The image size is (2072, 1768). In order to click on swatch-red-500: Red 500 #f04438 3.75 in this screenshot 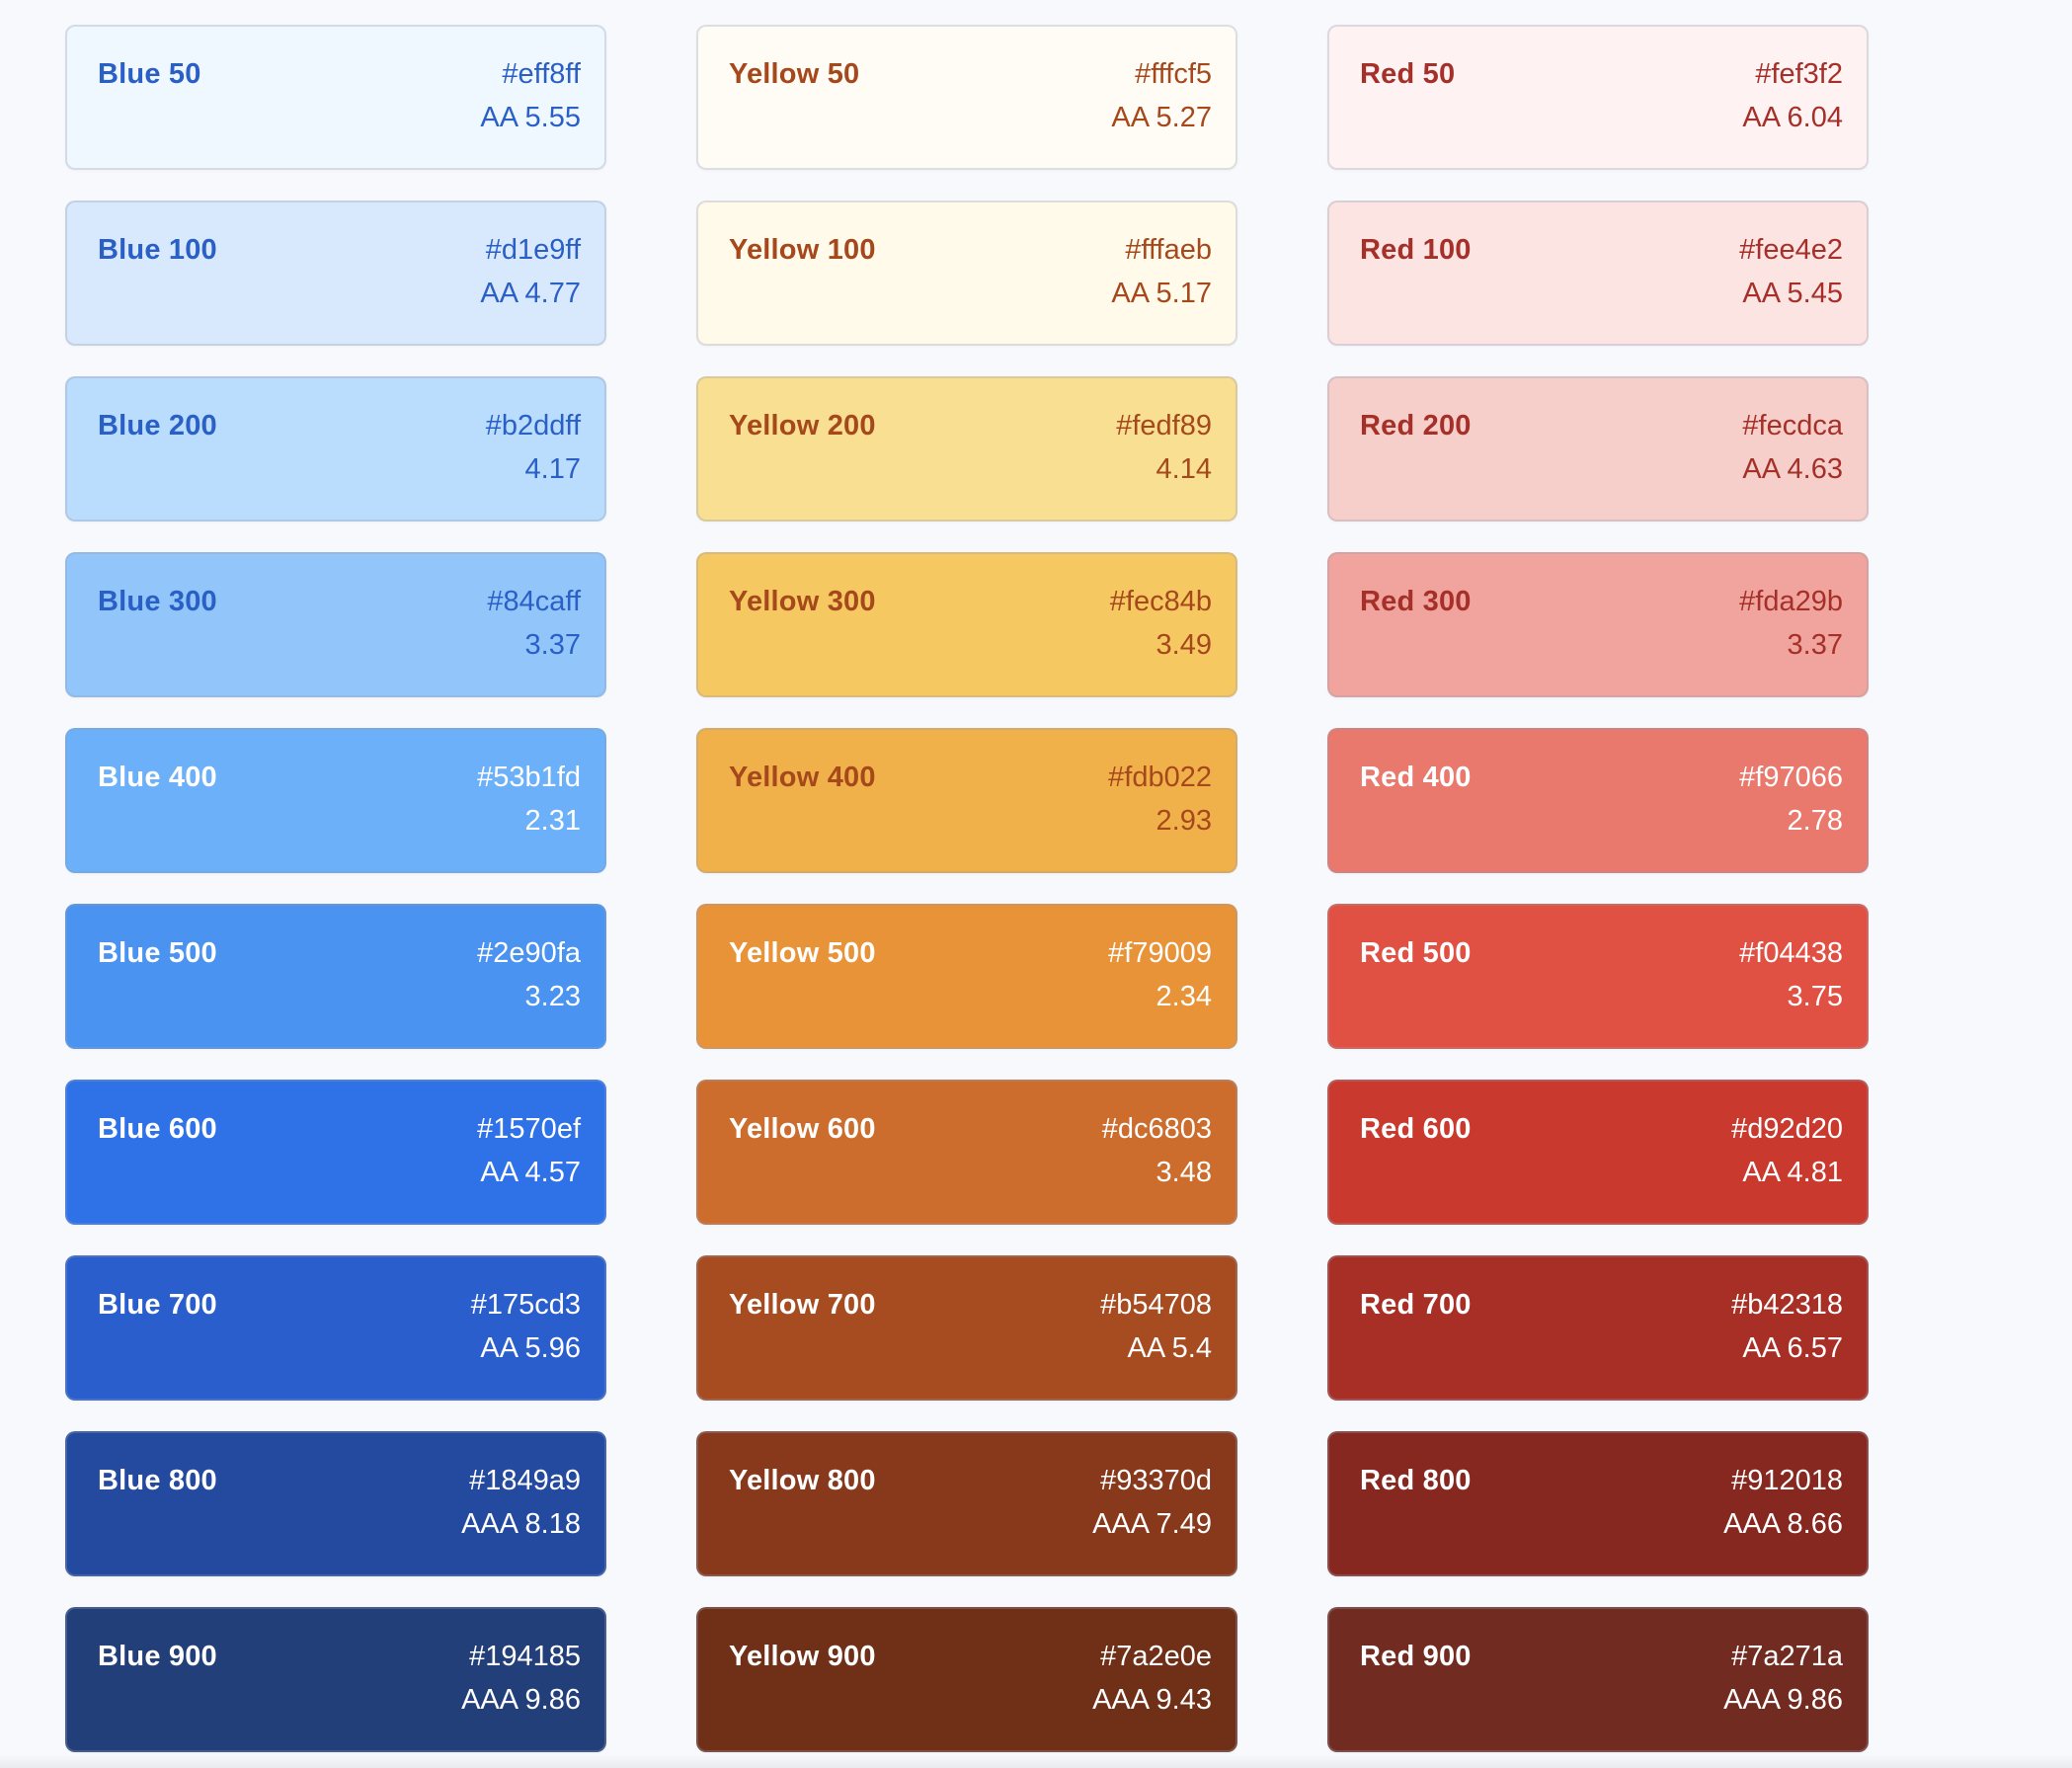, I will do `click(1598, 976)`.